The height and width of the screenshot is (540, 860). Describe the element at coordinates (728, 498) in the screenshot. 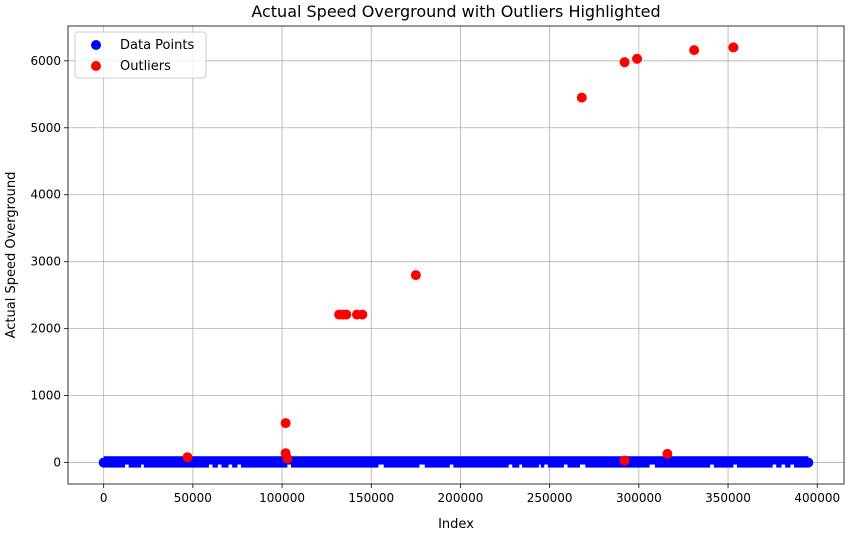

I see `x-tick-label: 350000` at that location.